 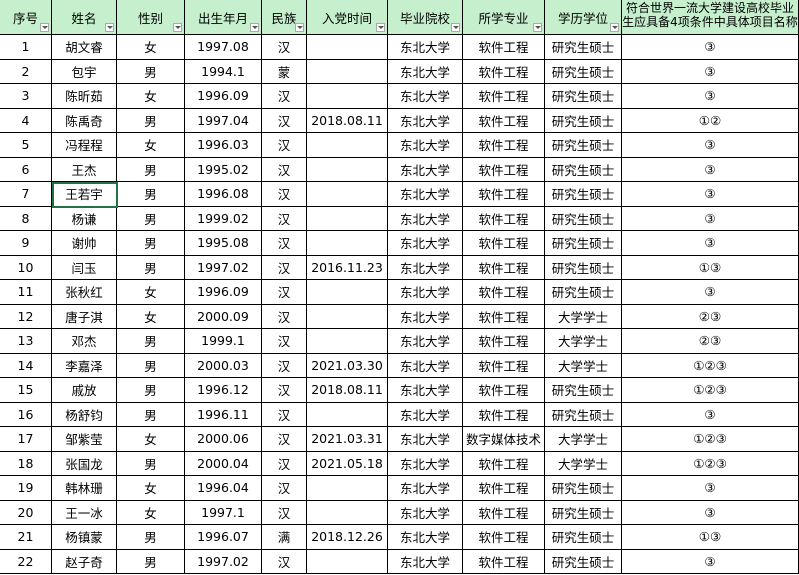 I want to click on table-cell: 王杰, so click(x=84, y=169).